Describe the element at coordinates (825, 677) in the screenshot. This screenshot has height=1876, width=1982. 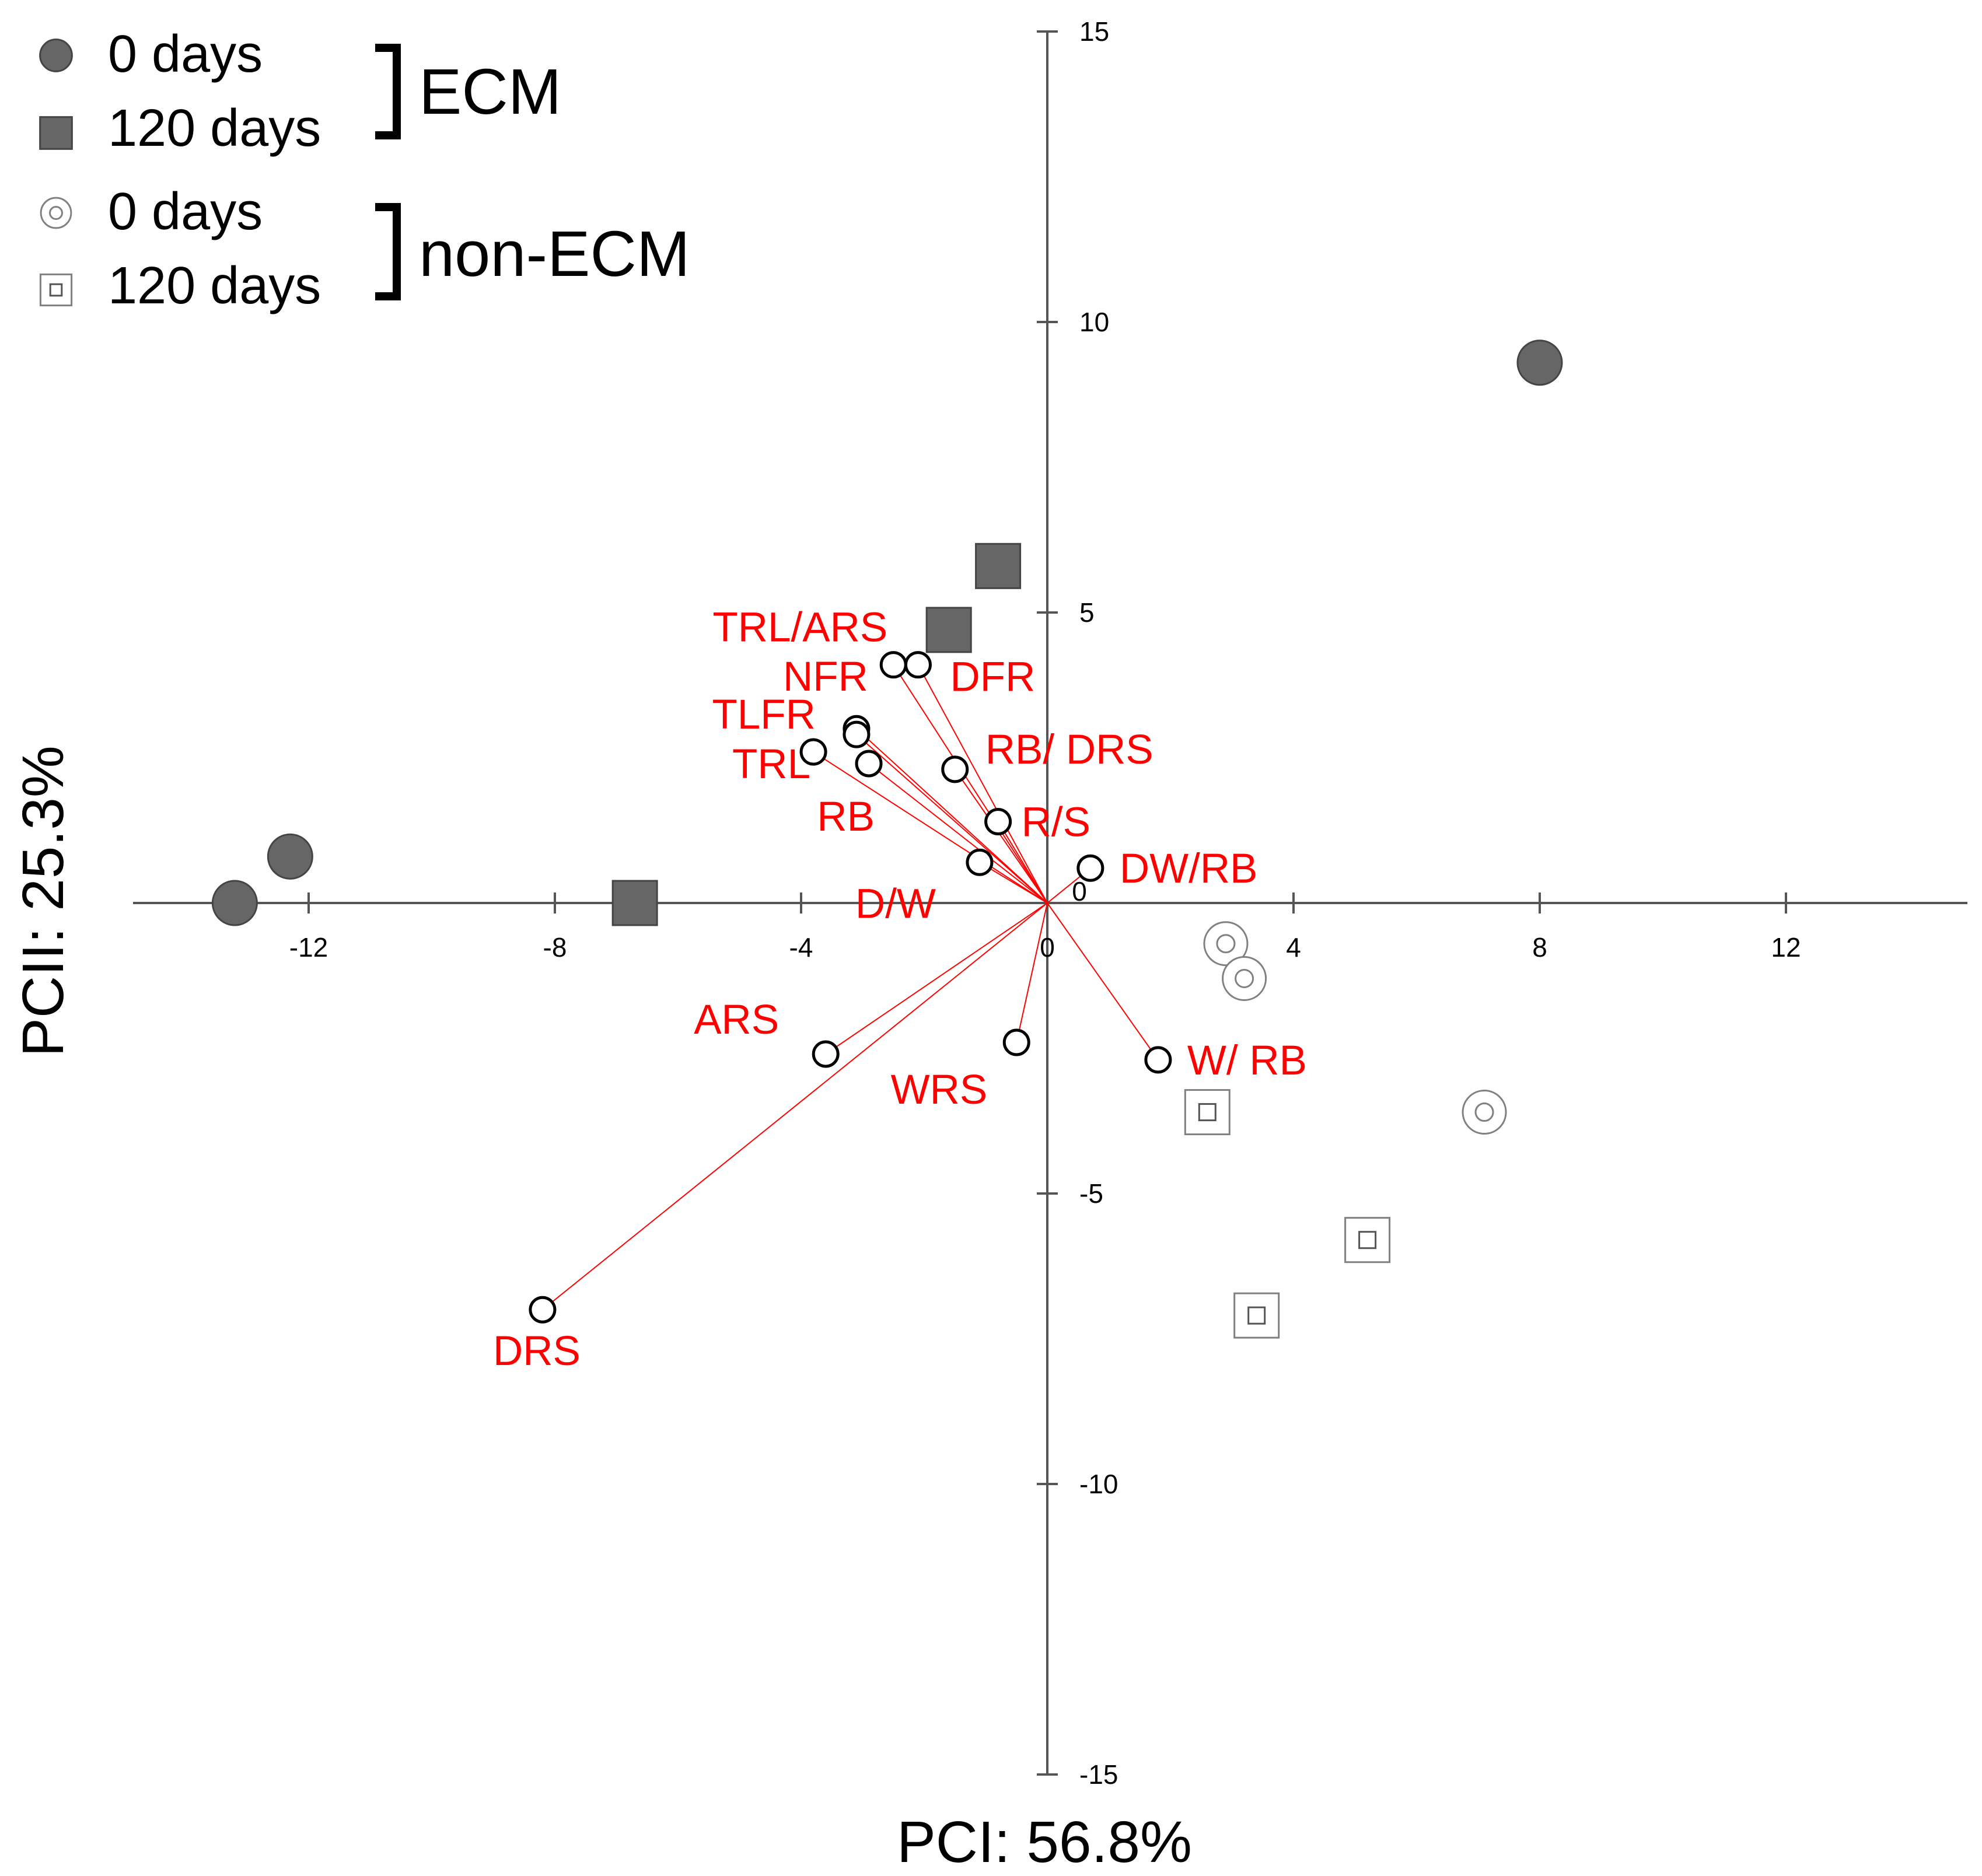
I see `loading-label: NFR` at that location.